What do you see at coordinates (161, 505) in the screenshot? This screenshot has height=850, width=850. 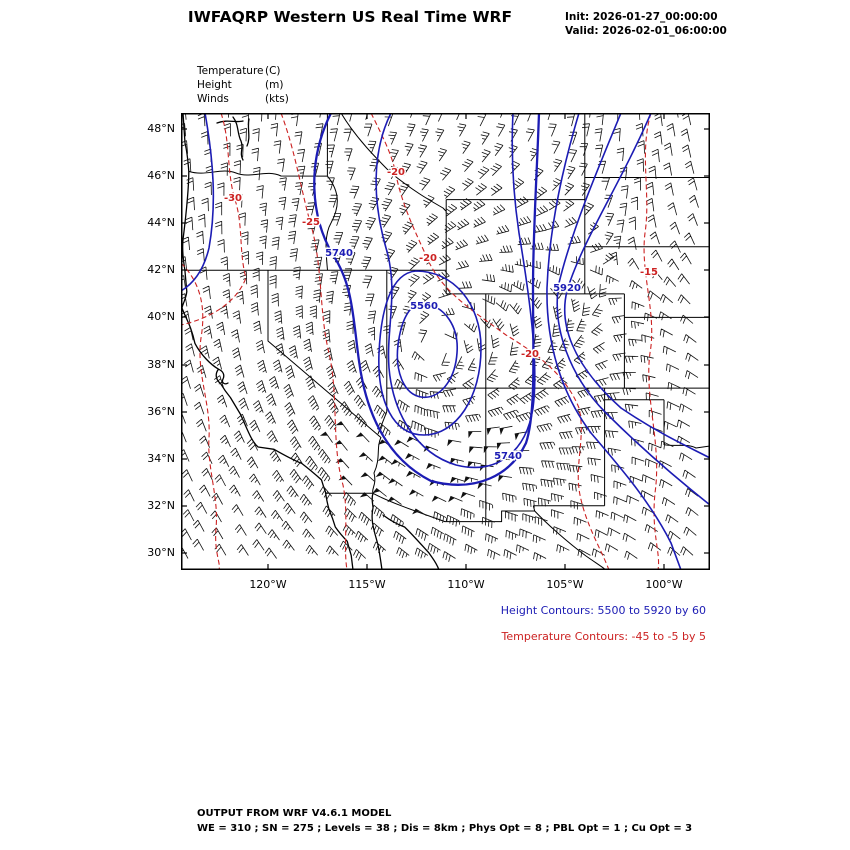 I see `lat-tick-label: 32°N` at bounding box center [161, 505].